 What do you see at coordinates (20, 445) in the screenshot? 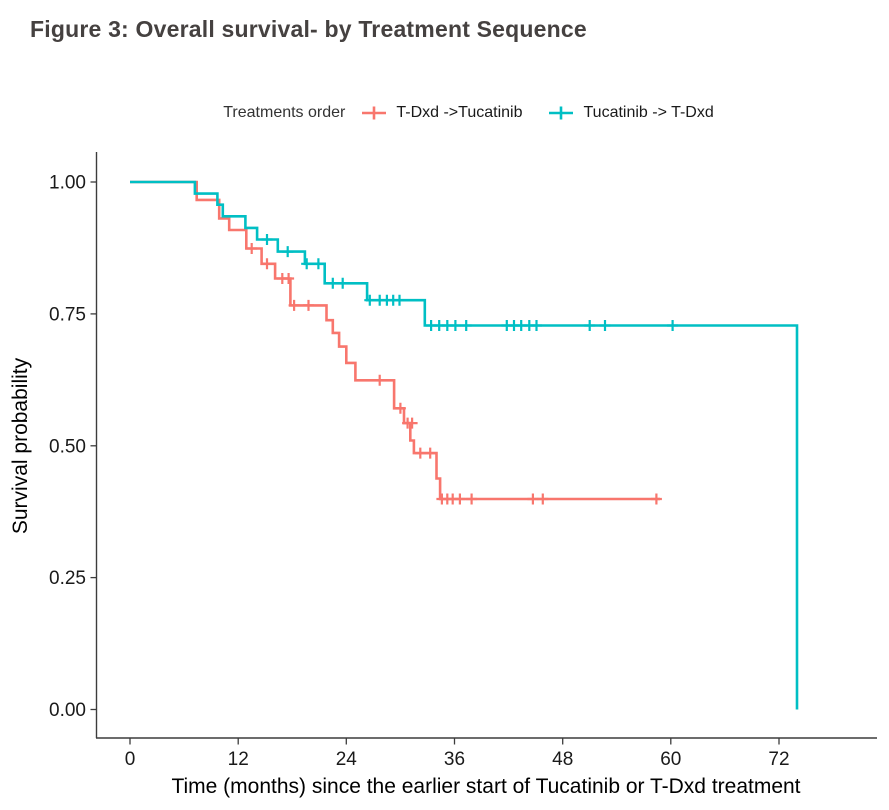
I see `y-axis-title: Survival probability` at bounding box center [20, 445].